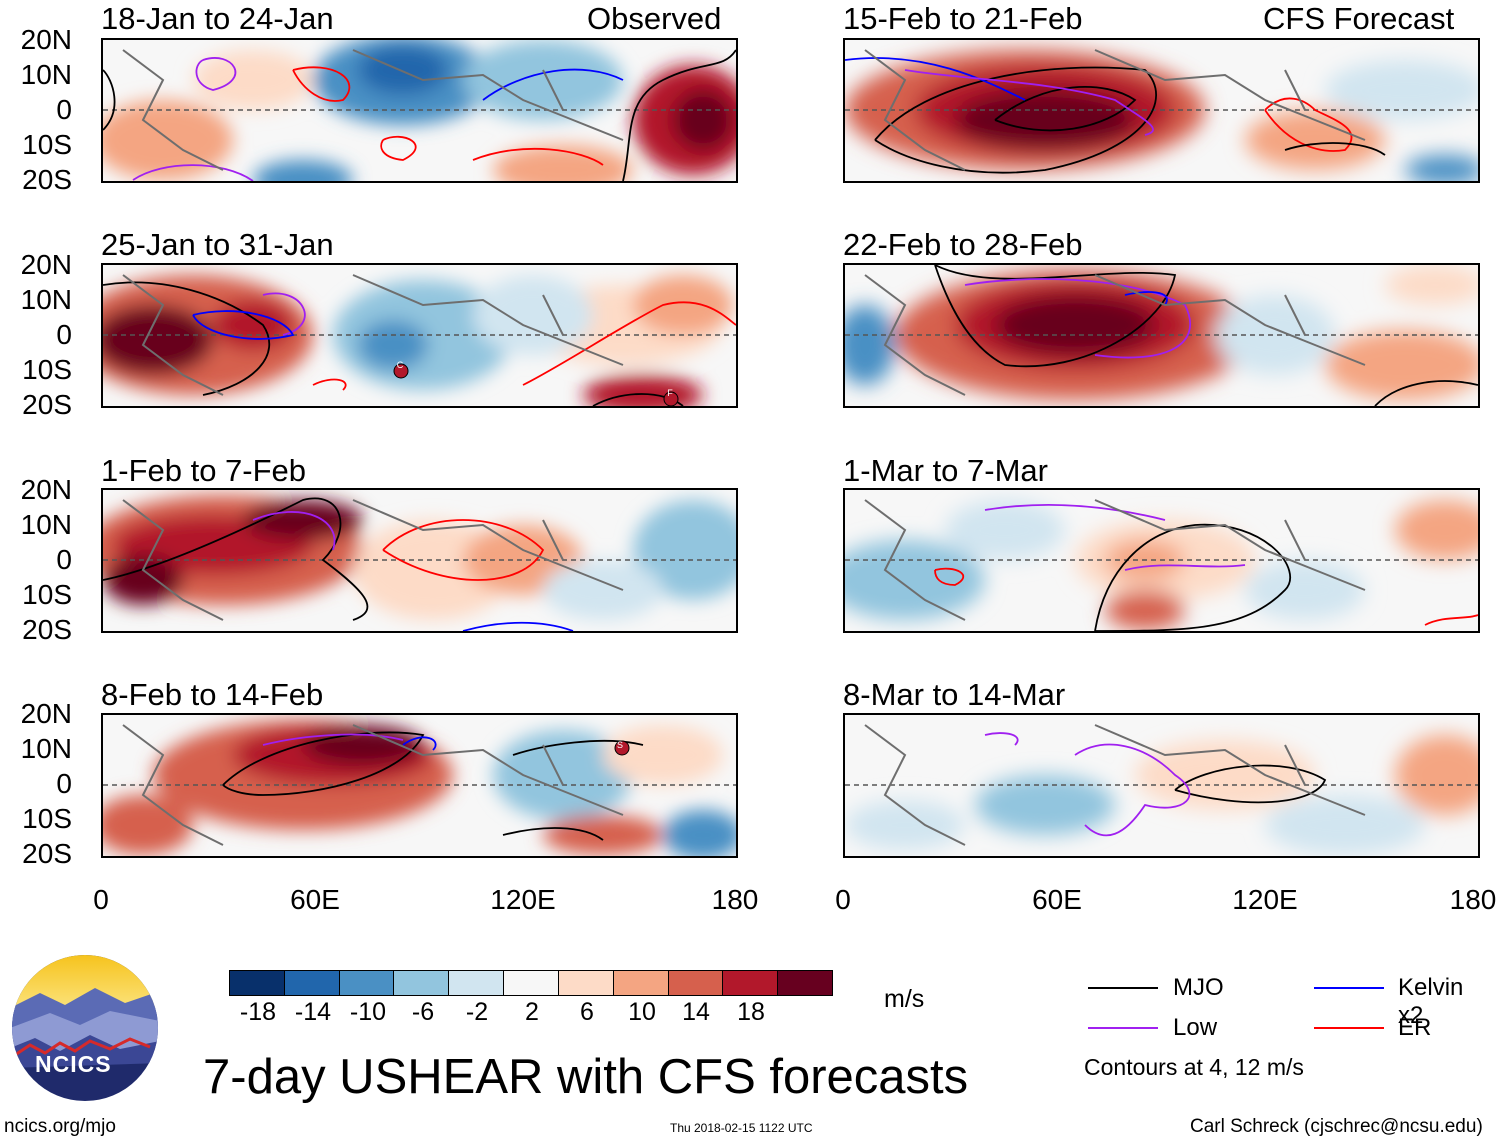 The width and height of the screenshot is (1510, 1142). Describe the element at coordinates (963, 244) in the screenshot. I see `panel-title-fc-2: 22-Feb to 28-Feb` at that location.